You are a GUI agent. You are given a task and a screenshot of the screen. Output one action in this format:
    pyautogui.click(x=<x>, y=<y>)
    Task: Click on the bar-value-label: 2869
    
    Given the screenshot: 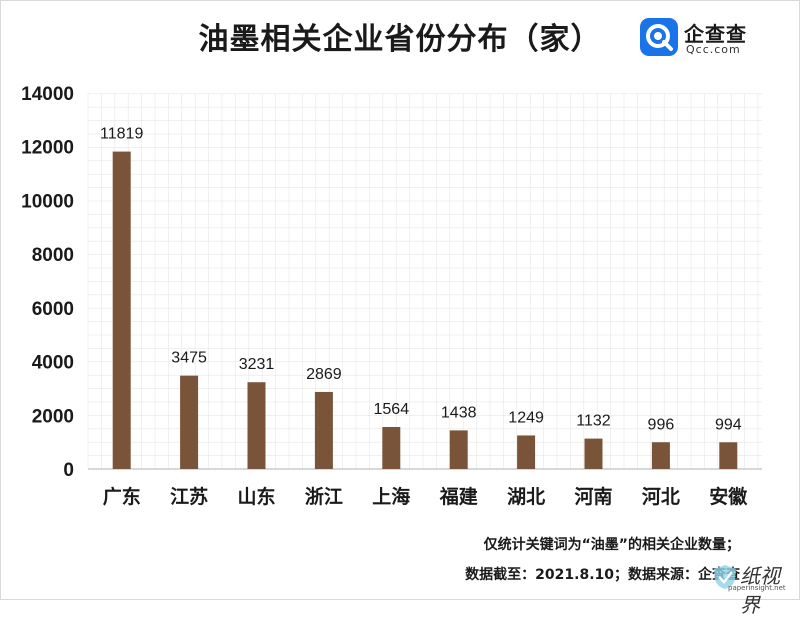 What is the action you would take?
    pyautogui.click(x=324, y=374)
    